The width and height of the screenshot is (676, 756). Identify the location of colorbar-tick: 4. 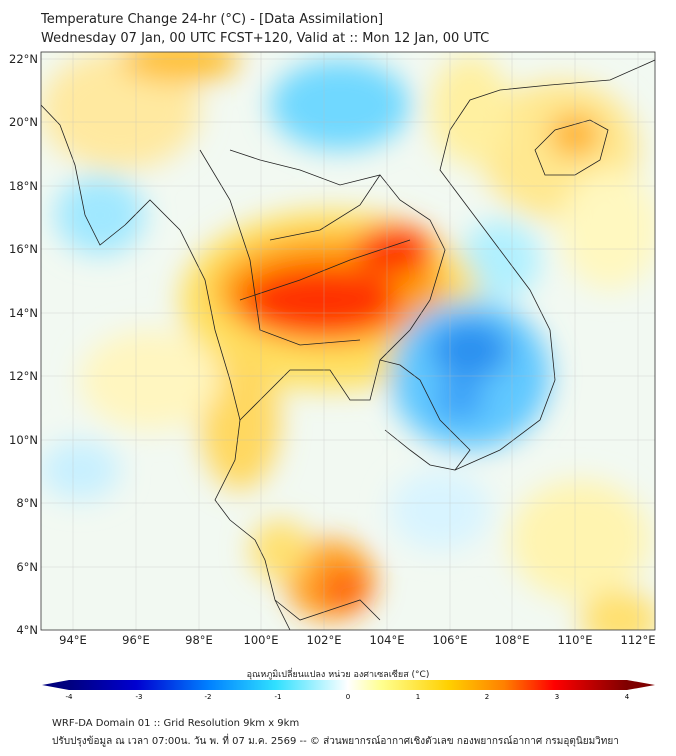
(627, 697).